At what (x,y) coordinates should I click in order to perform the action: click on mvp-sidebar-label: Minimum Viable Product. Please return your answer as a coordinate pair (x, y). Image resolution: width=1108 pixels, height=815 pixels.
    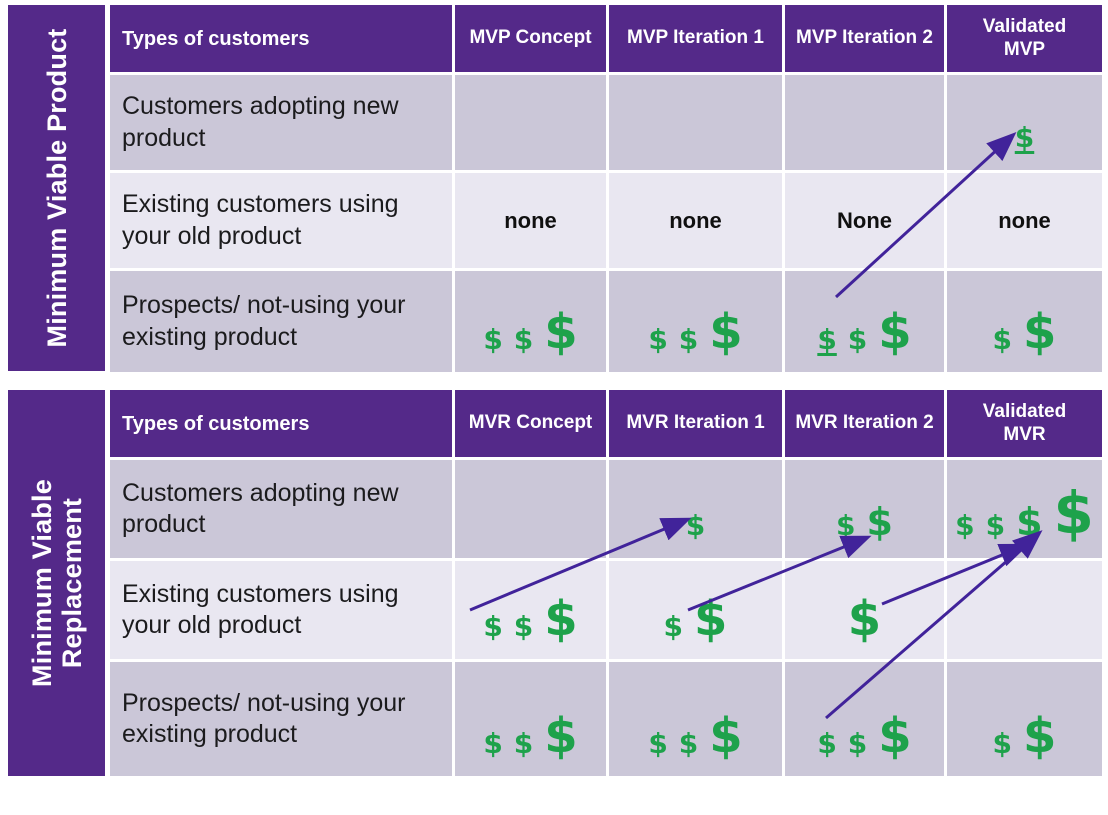
    Looking at the image, I should click on (56, 188).